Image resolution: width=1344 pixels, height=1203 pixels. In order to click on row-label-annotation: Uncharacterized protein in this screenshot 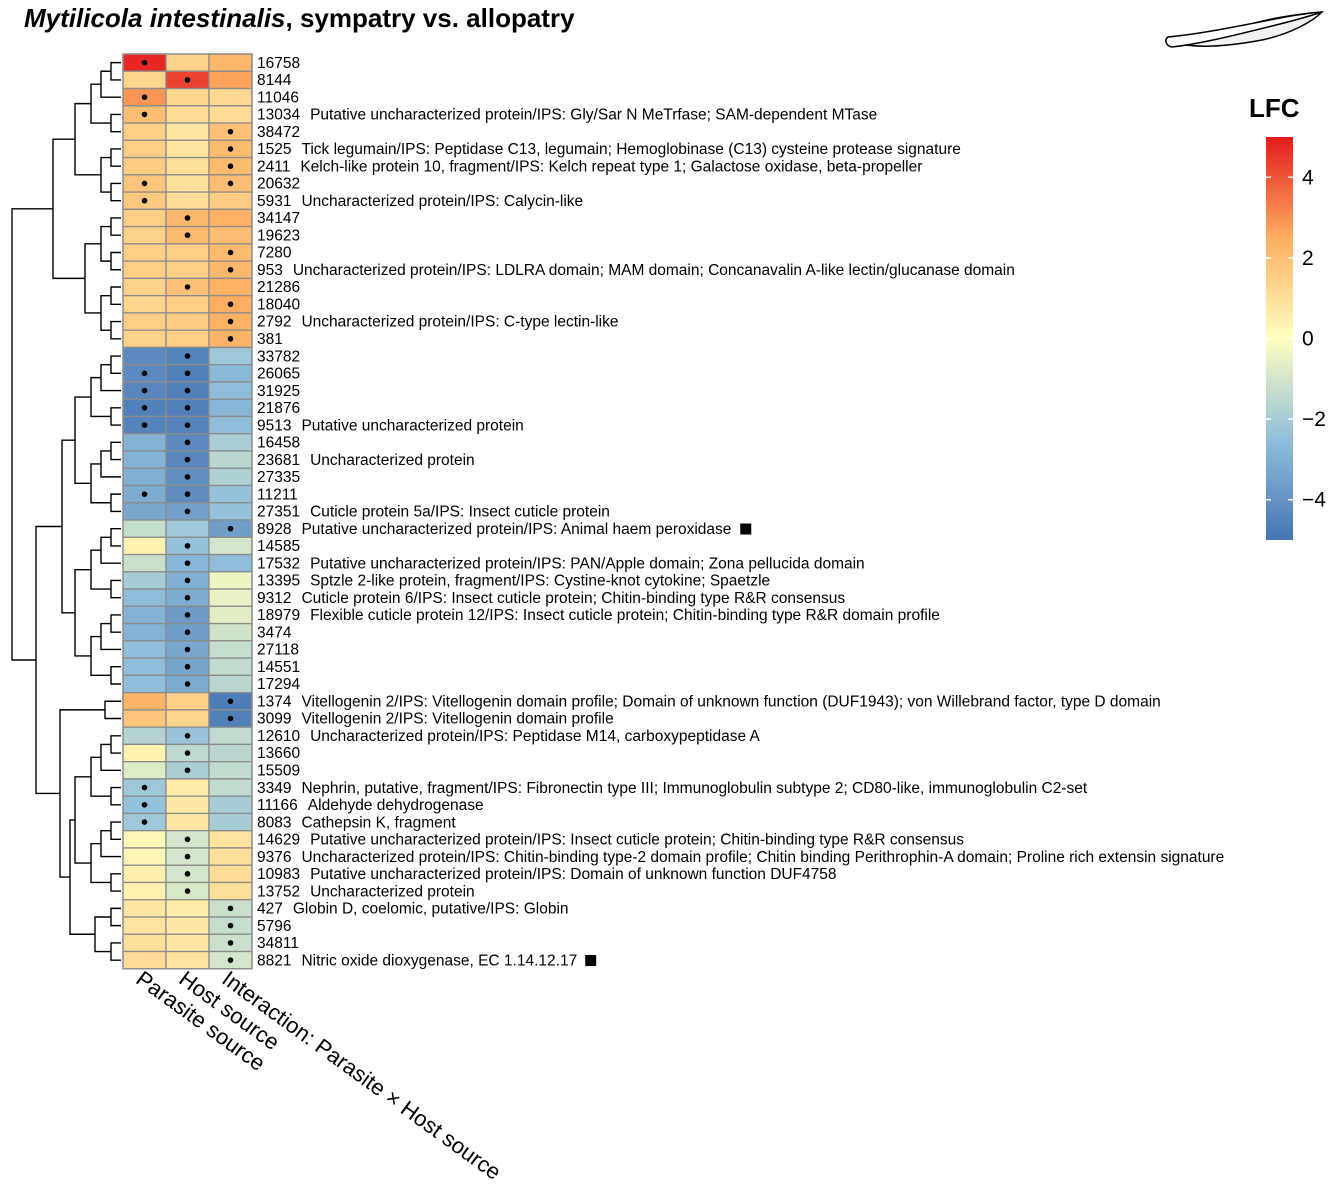, I will do `click(392, 460)`.